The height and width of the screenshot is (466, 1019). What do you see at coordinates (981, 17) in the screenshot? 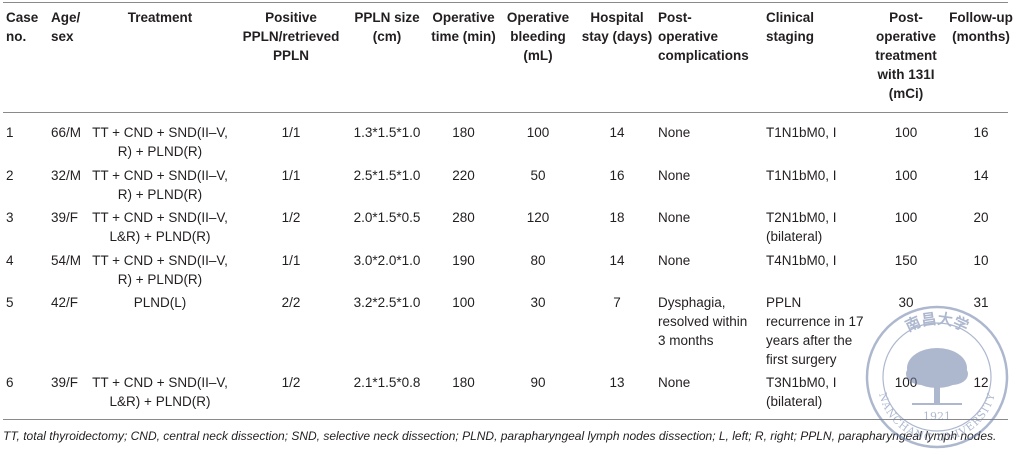
I see `header-line: Follow-up` at bounding box center [981, 17].